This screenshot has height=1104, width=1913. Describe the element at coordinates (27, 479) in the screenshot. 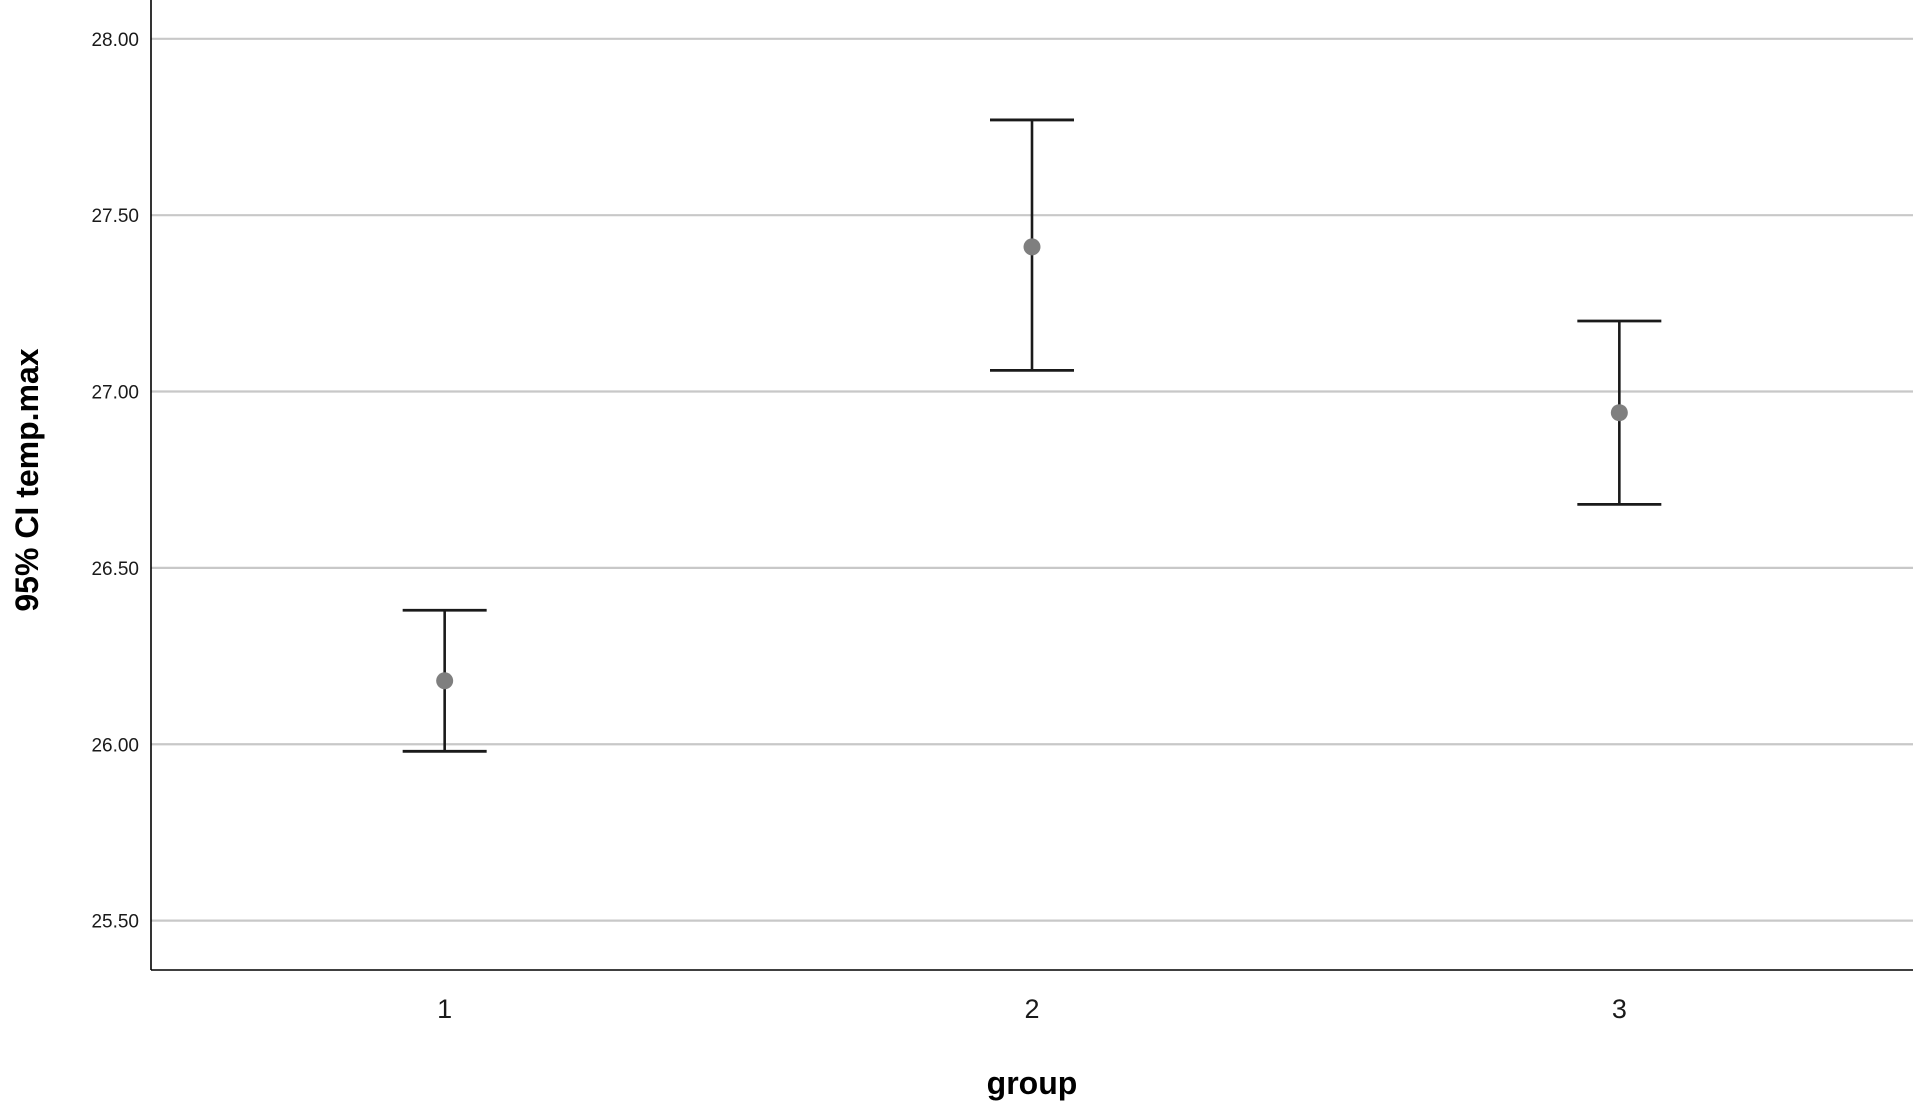

I see `y-axis-title: 95% CI temp.max` at that location.